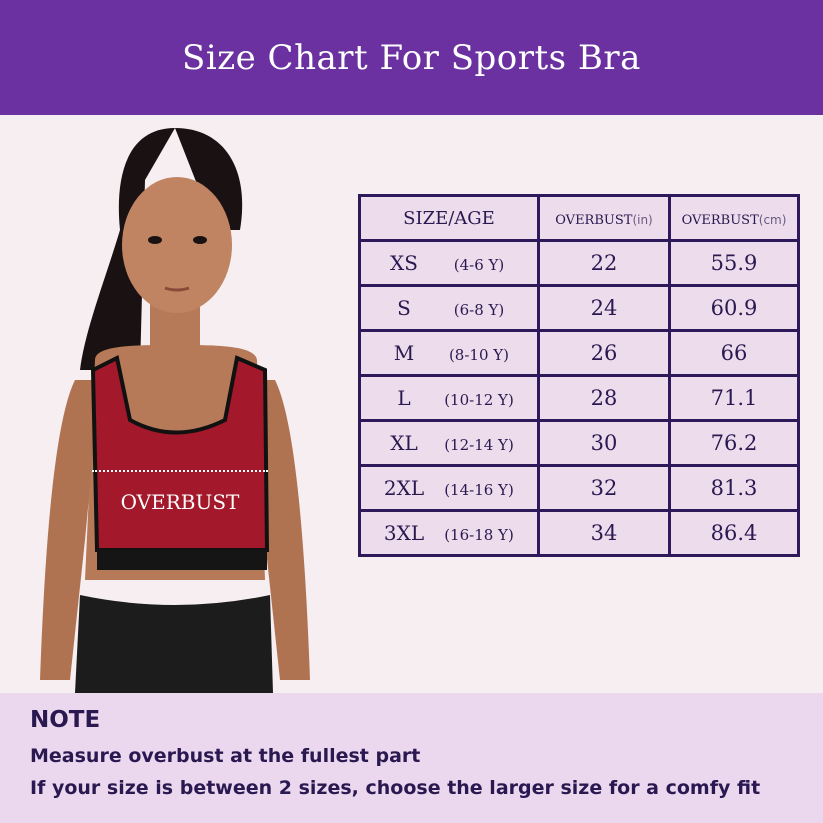  Describe the element at coordinates (449, 218) in the screenshot. I see `header-size-age: SIZE/AGE` at that location.